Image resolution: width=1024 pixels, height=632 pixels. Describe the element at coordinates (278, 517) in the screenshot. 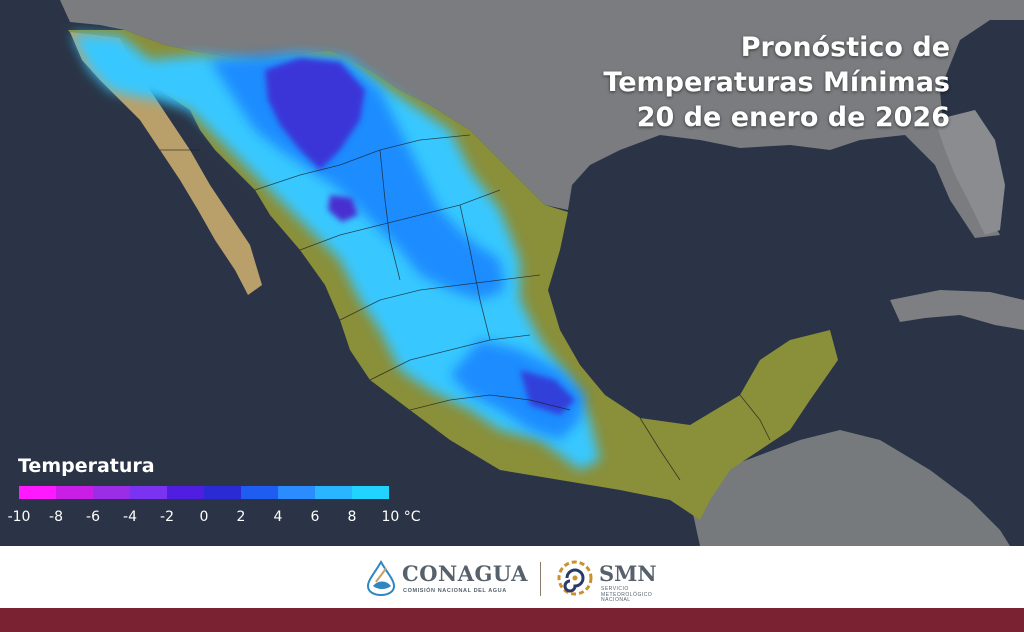

I see `legend-tick: 4` at that location.